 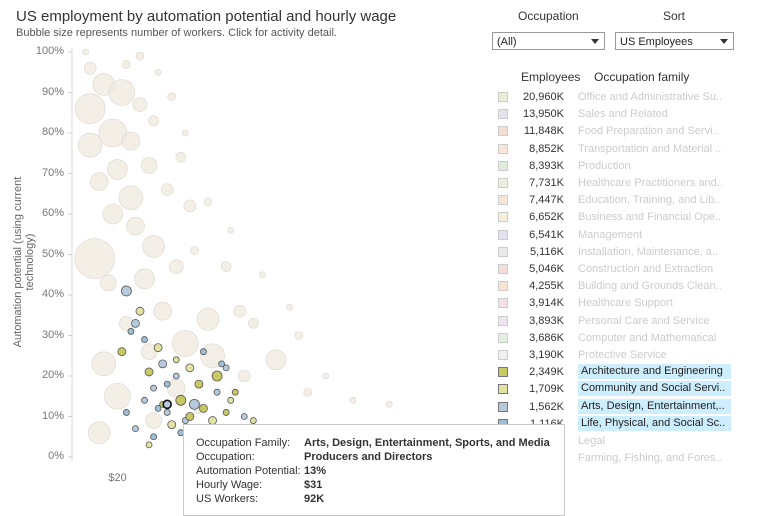 What do you see at coordinates (610, 338) in the screenshot?
I see `legend-row: 3,686K Computer and Mathematical` at bounding box center [610, 338].